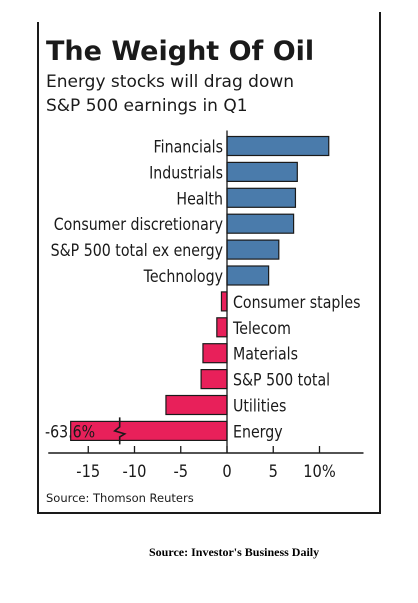 This screenshot has width=418, height=603. I want to click on bar-utilities, so click(196, 405).